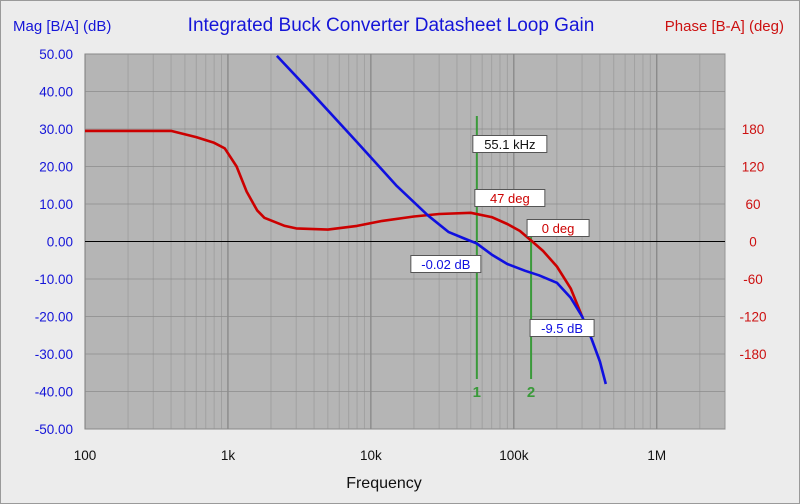 This screenshot has height=504, width=800. What do you see at coordinates (477, 392) in the screenshot?
I see `cursor-number: 1` at bounding box center [477, 392].